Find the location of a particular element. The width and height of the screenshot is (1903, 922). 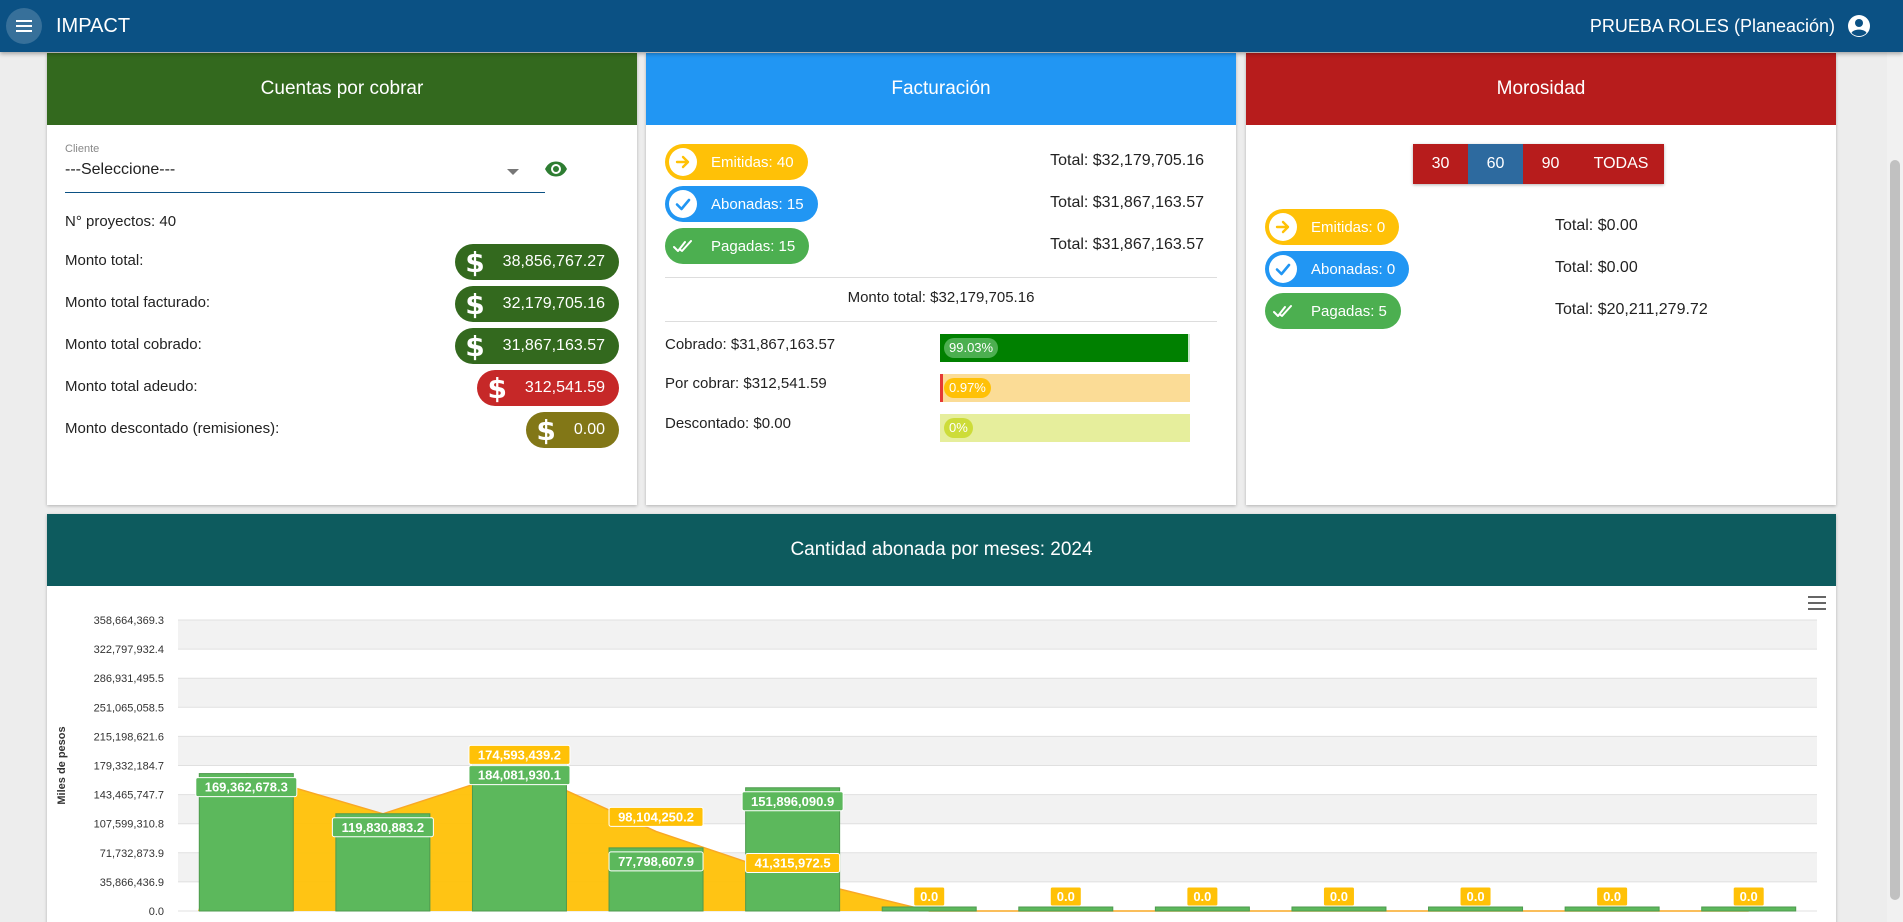

moro-abonadas-label: Abonadas: 0 is located at coordinates (1353, 269).